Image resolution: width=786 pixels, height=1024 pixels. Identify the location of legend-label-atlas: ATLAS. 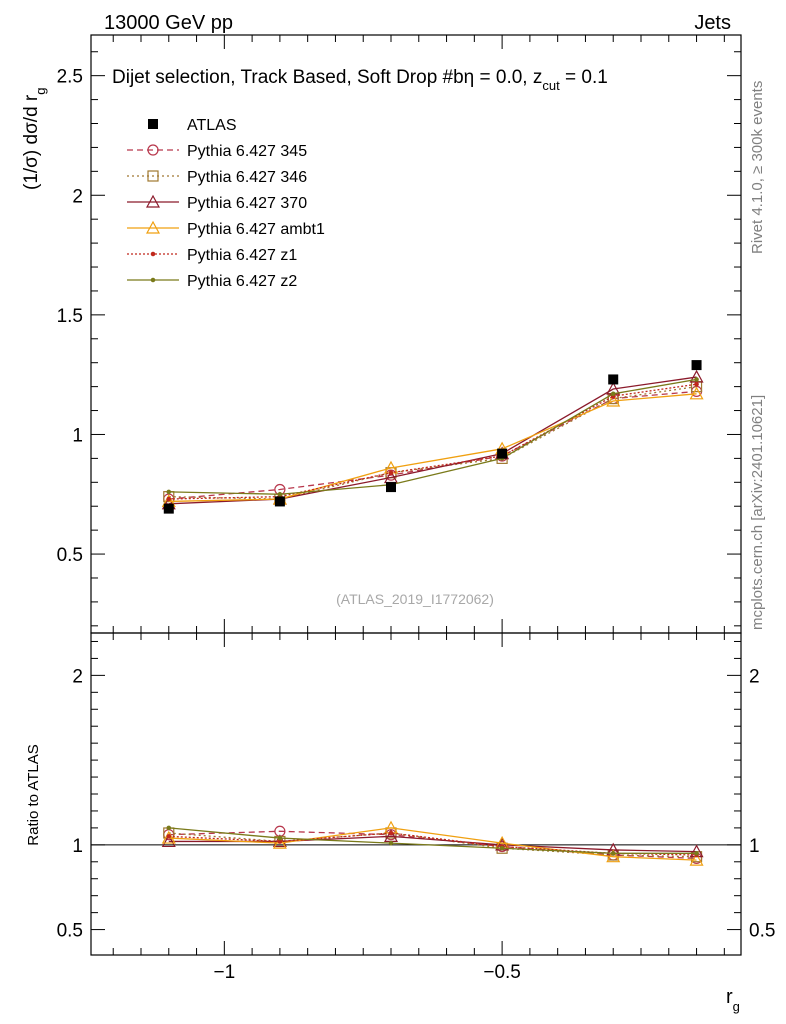
(212, 125).